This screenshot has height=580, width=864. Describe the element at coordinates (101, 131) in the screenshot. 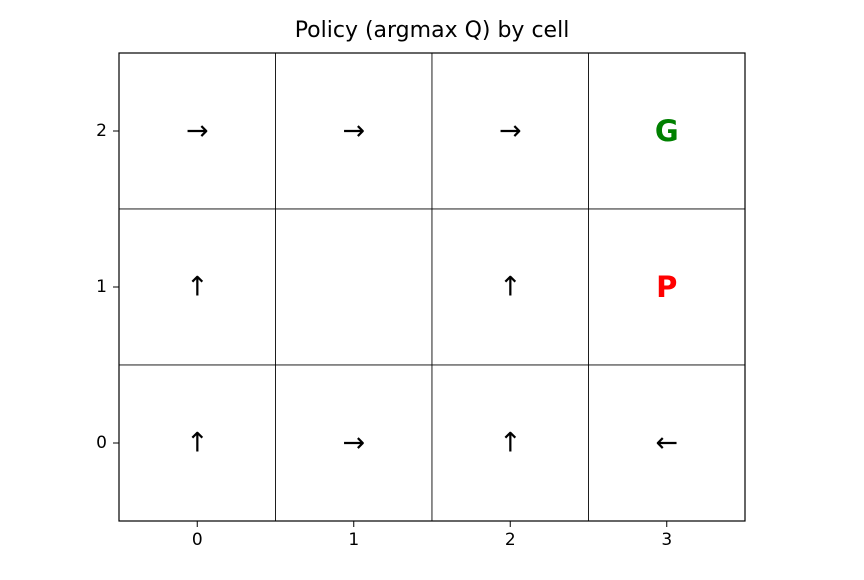

I see `y-tick-label: 2` at that location.